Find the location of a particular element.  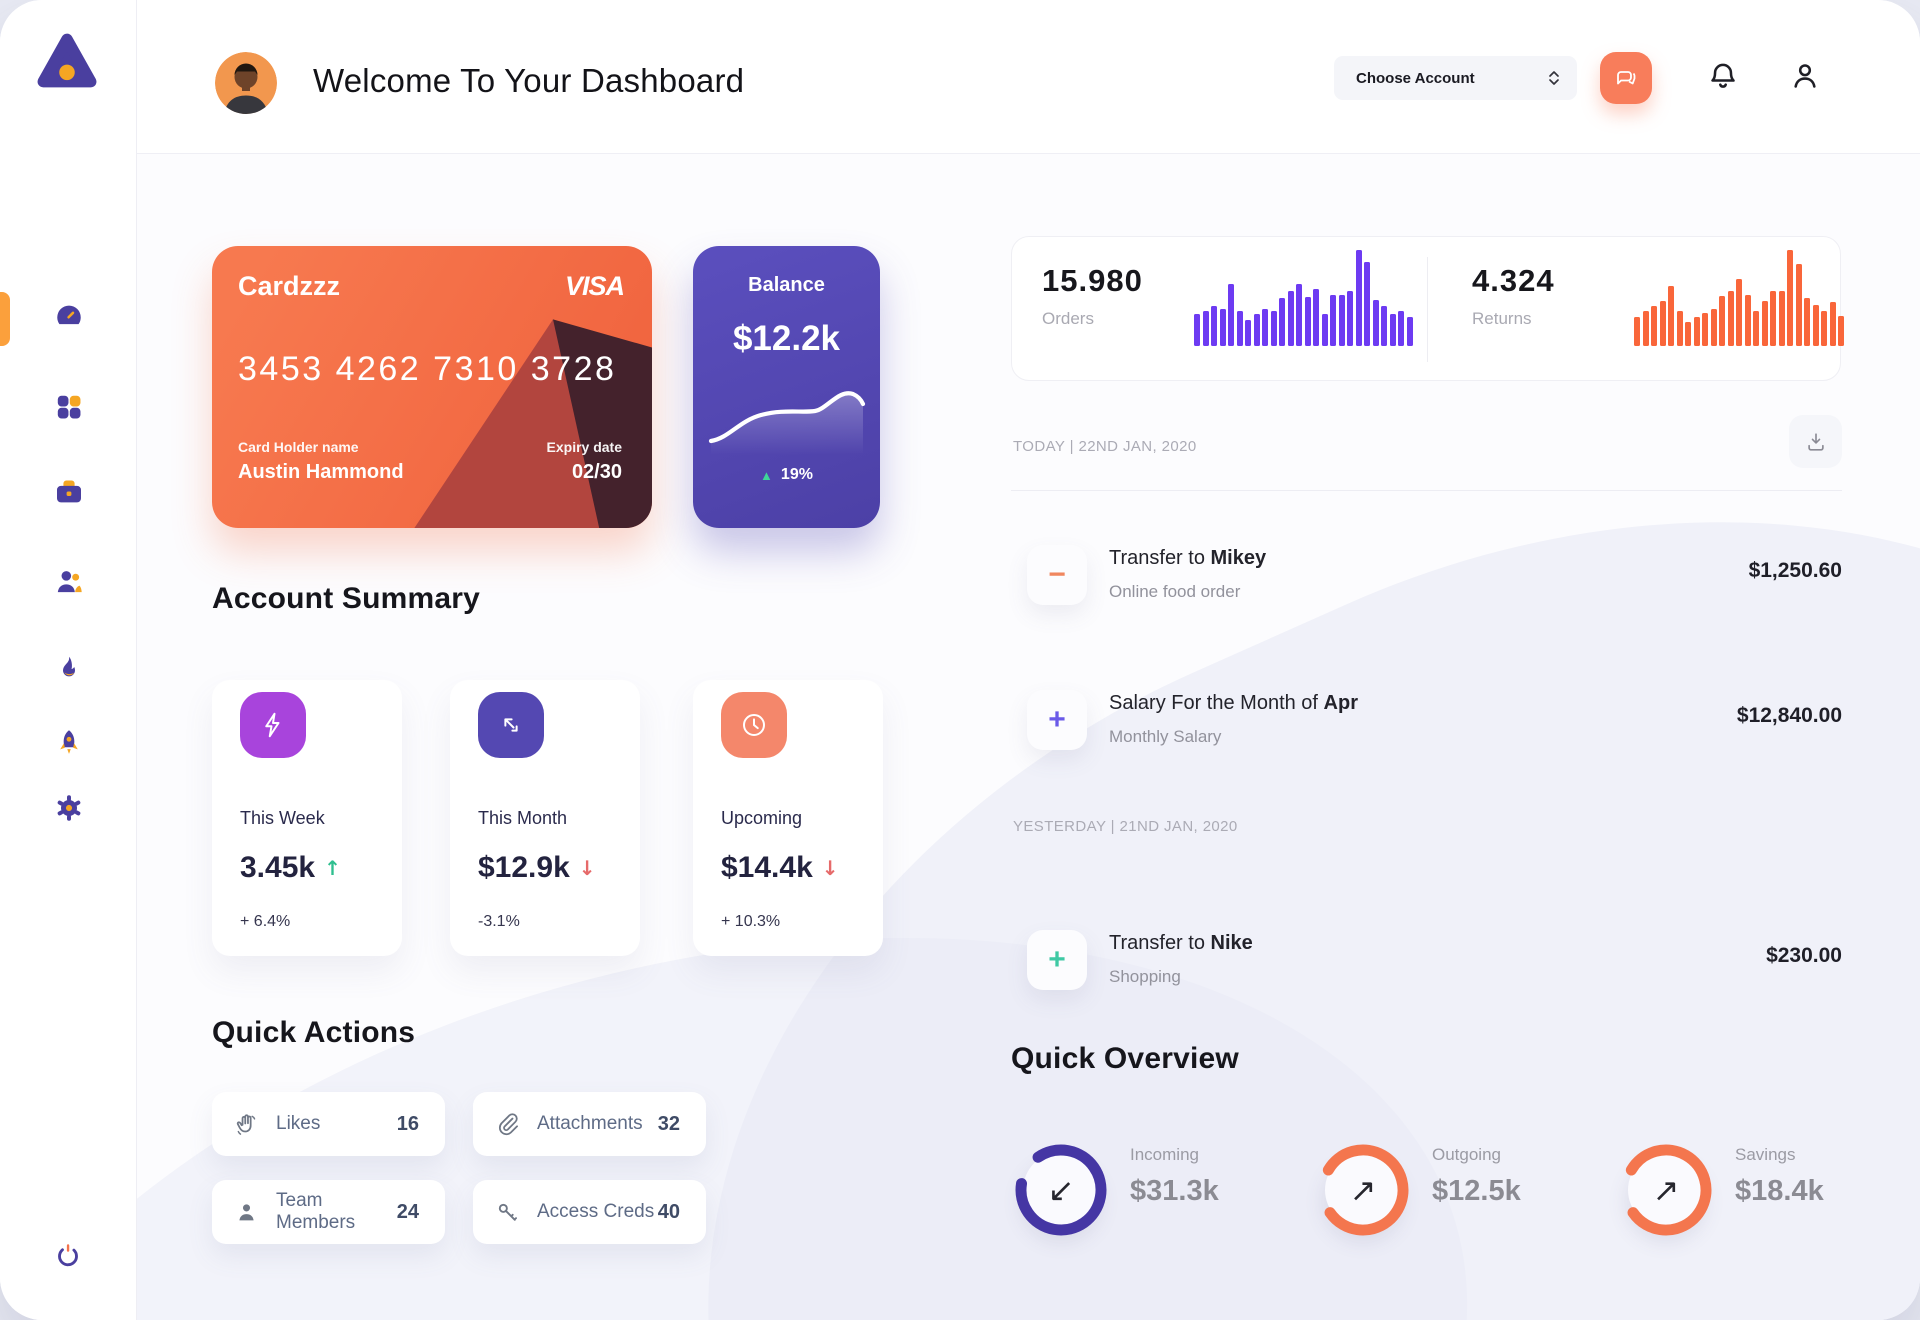

diagonal-arrows-icon is located at coordinates (511, 725).